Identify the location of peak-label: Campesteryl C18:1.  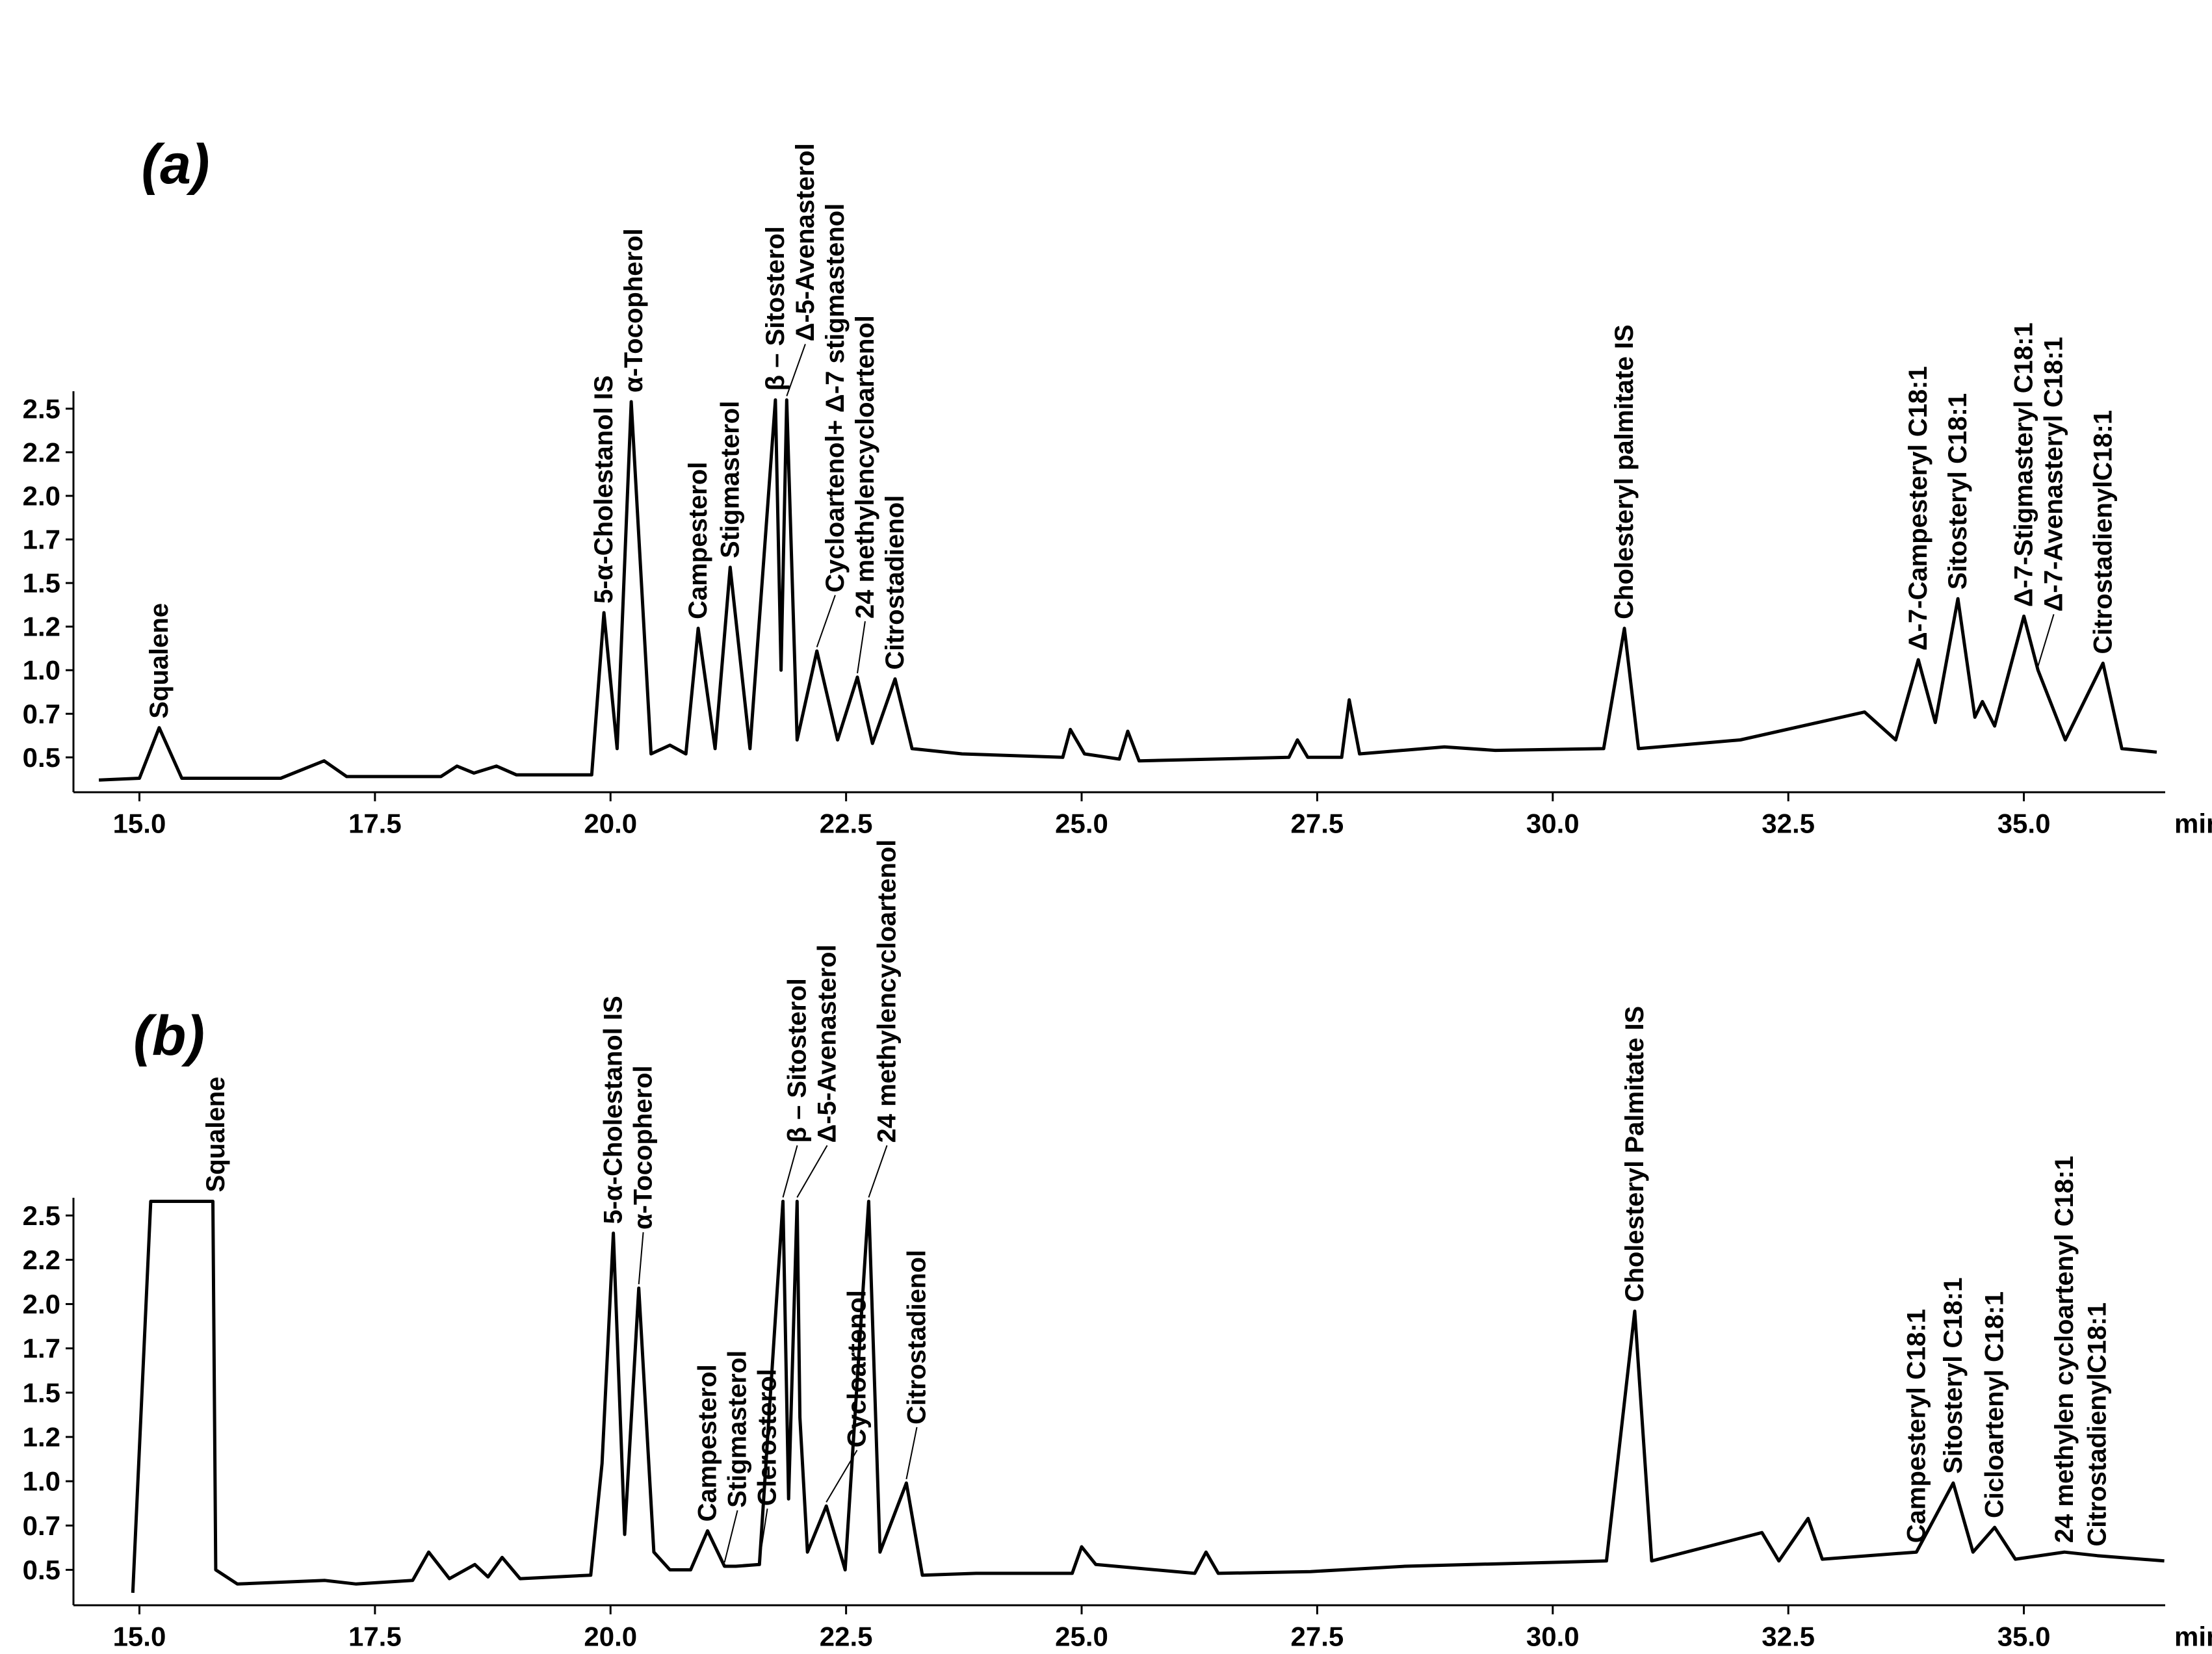
(1916, 1426).